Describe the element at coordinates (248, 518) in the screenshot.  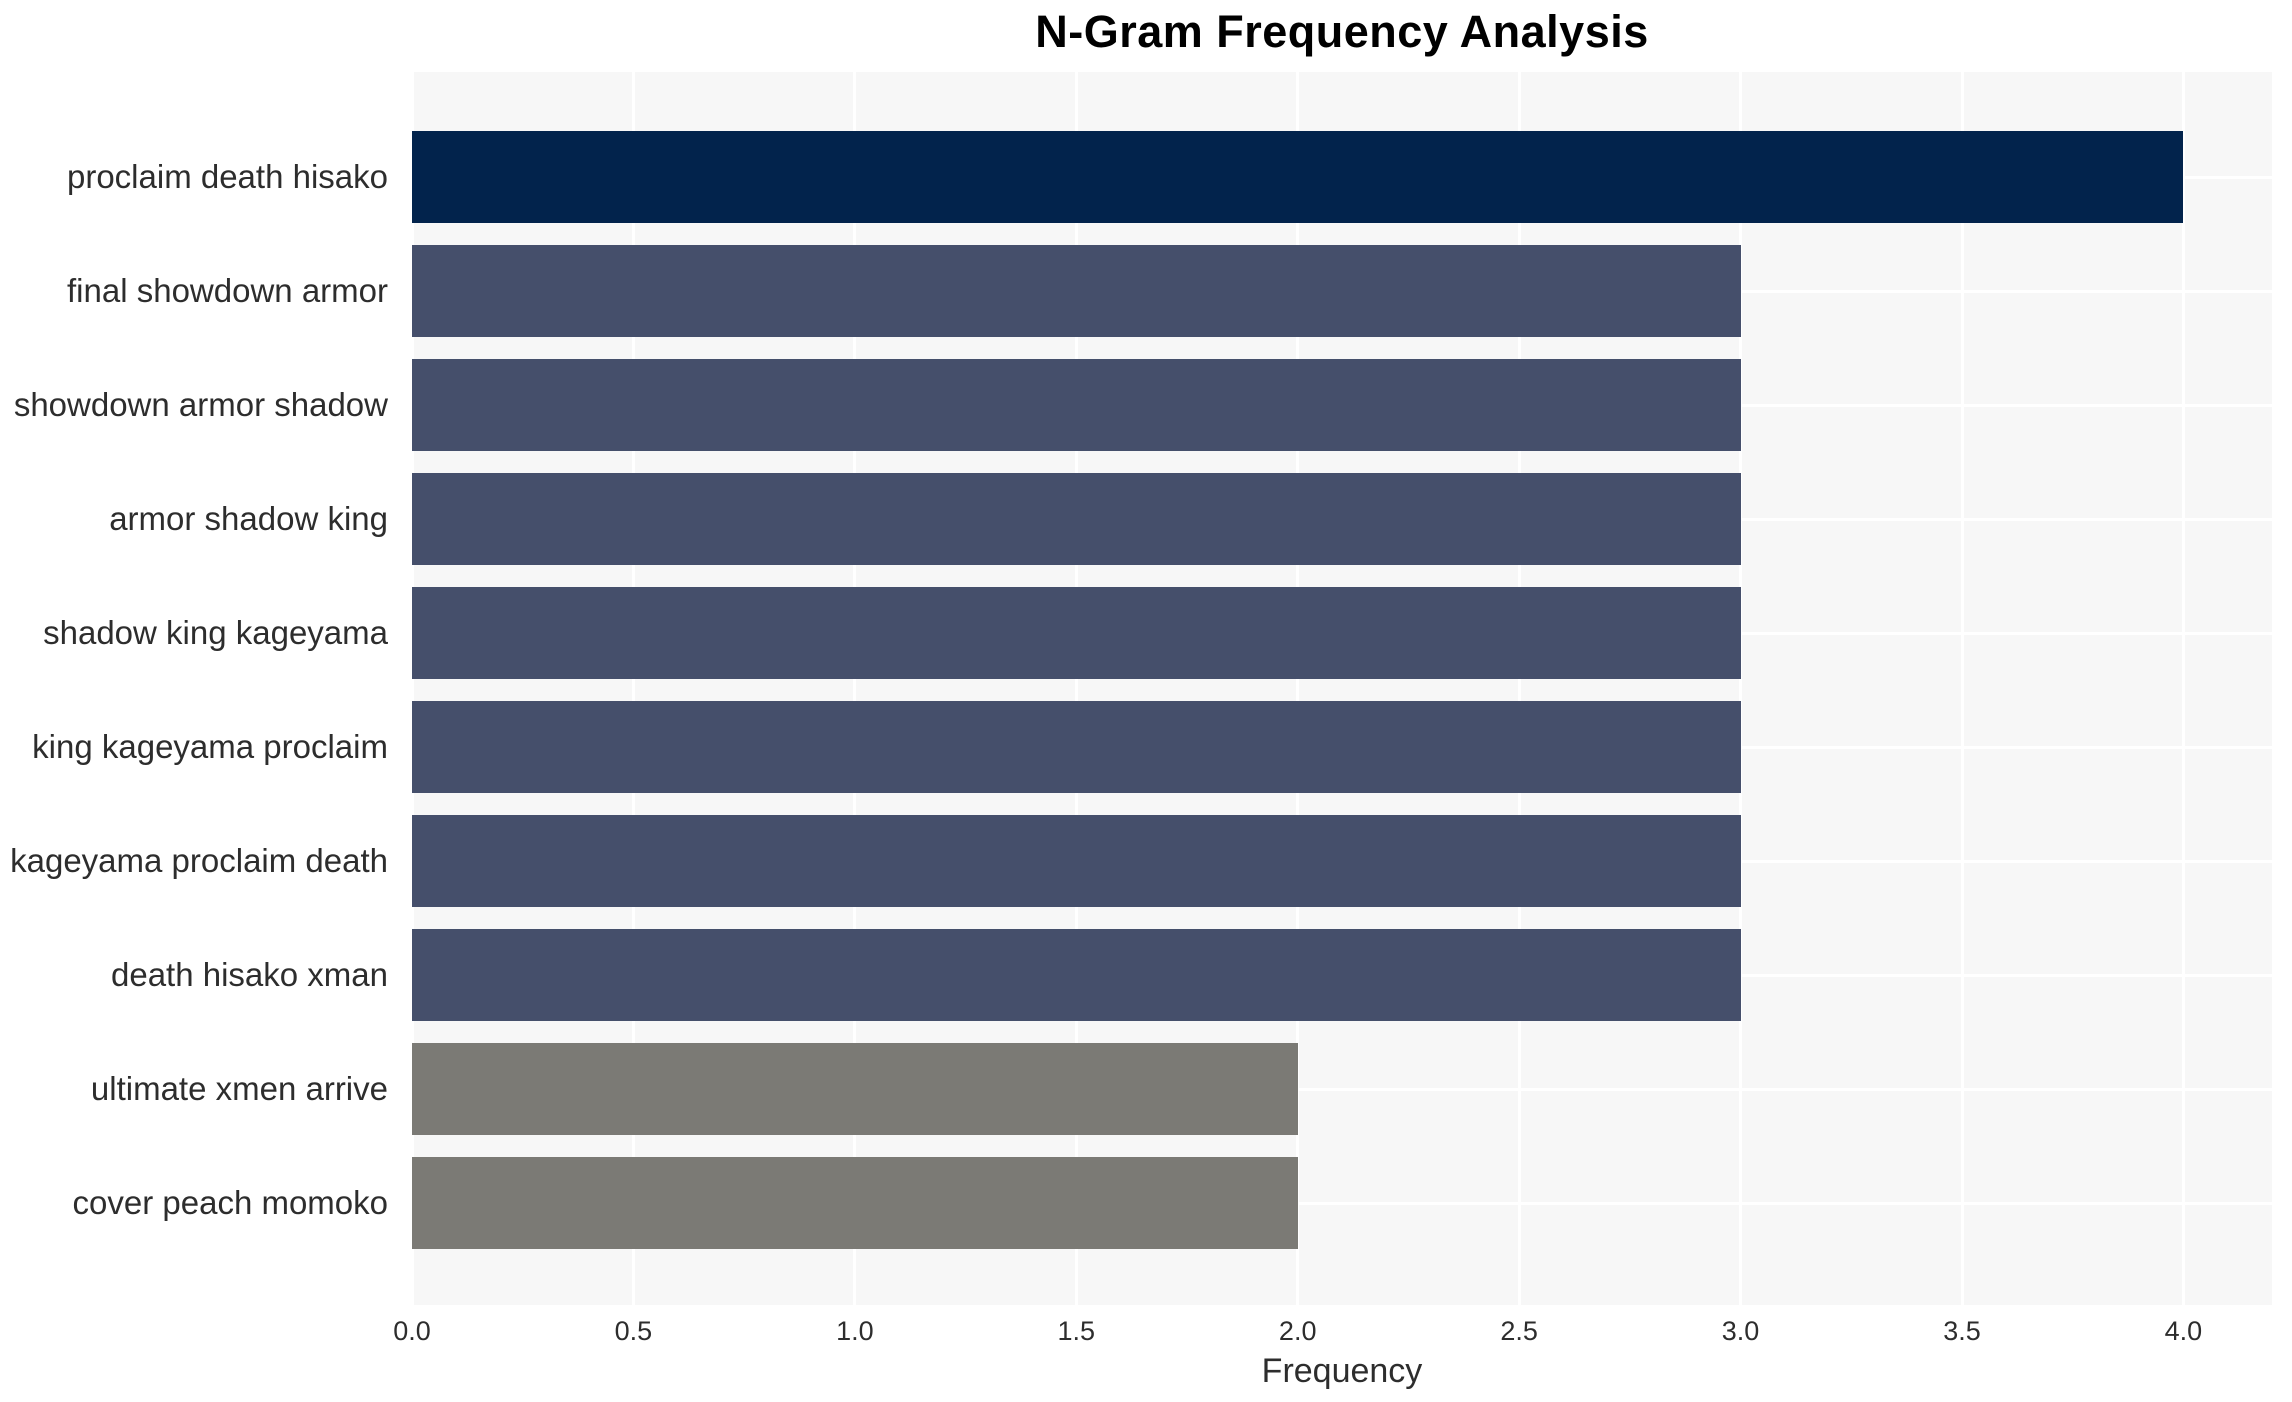
I see `y-axis-category-label: armor shadow king` at that location.